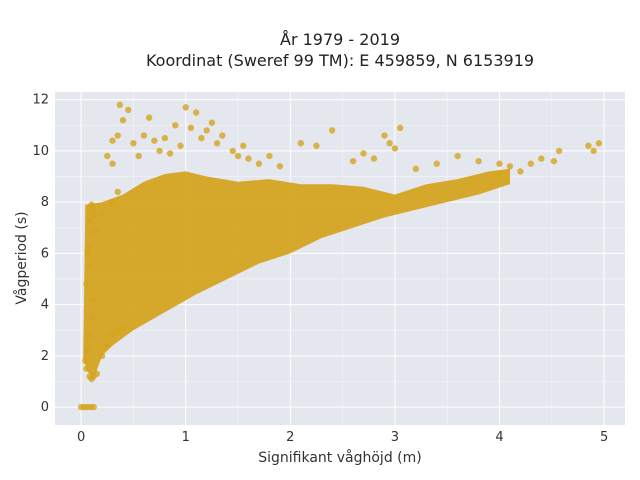 The image size is (640, 480). Describe the element at coordinates (186, 437) in the screenshot. I see `x-tick-label: 1` at that location.